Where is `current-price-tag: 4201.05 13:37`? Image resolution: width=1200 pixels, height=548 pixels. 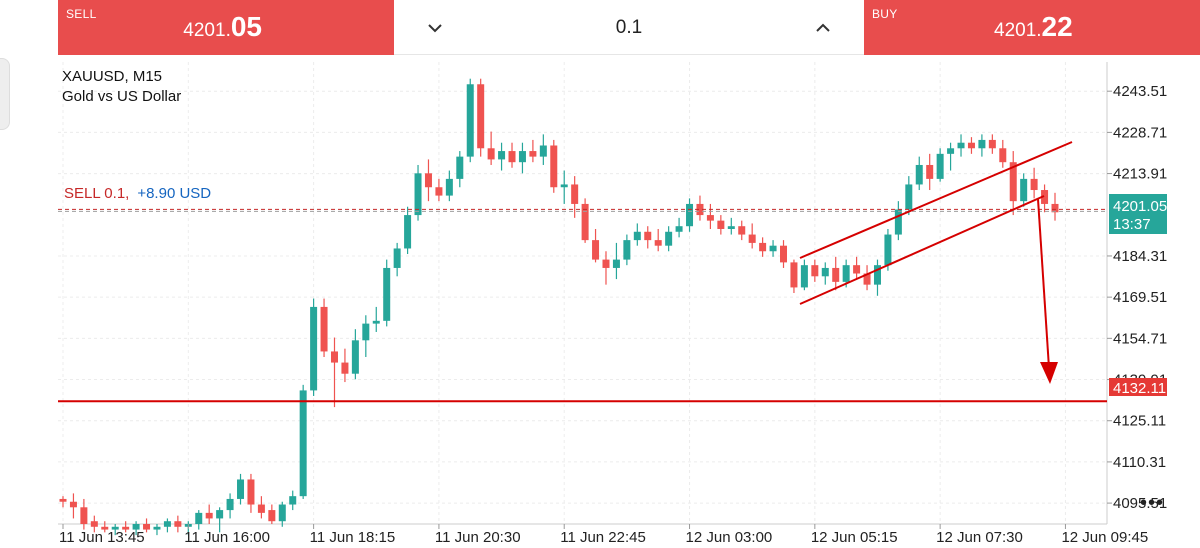
current-price-tag: 4201.05 13:37 is located at coordinates (1138, 214).